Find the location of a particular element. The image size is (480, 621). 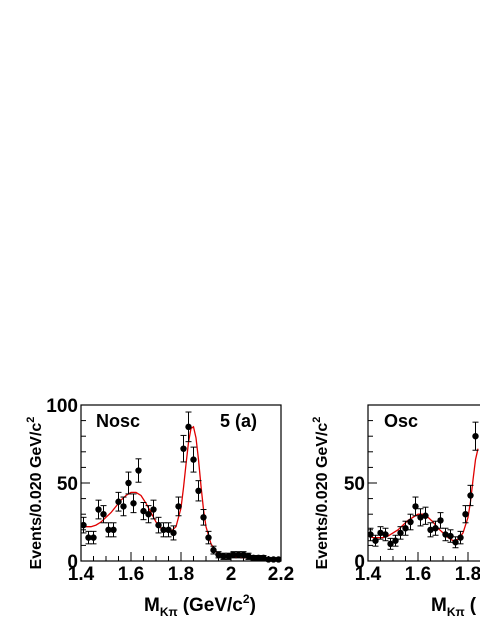

fit-curve is located at coordinates (423, 495).